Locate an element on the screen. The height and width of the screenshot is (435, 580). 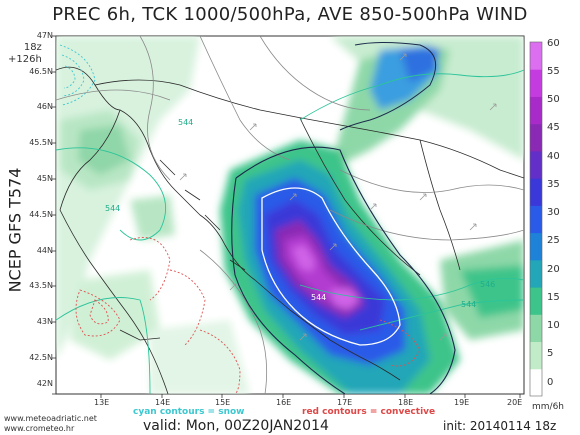
lon-label: 14E is located at coordinates (163, 402).